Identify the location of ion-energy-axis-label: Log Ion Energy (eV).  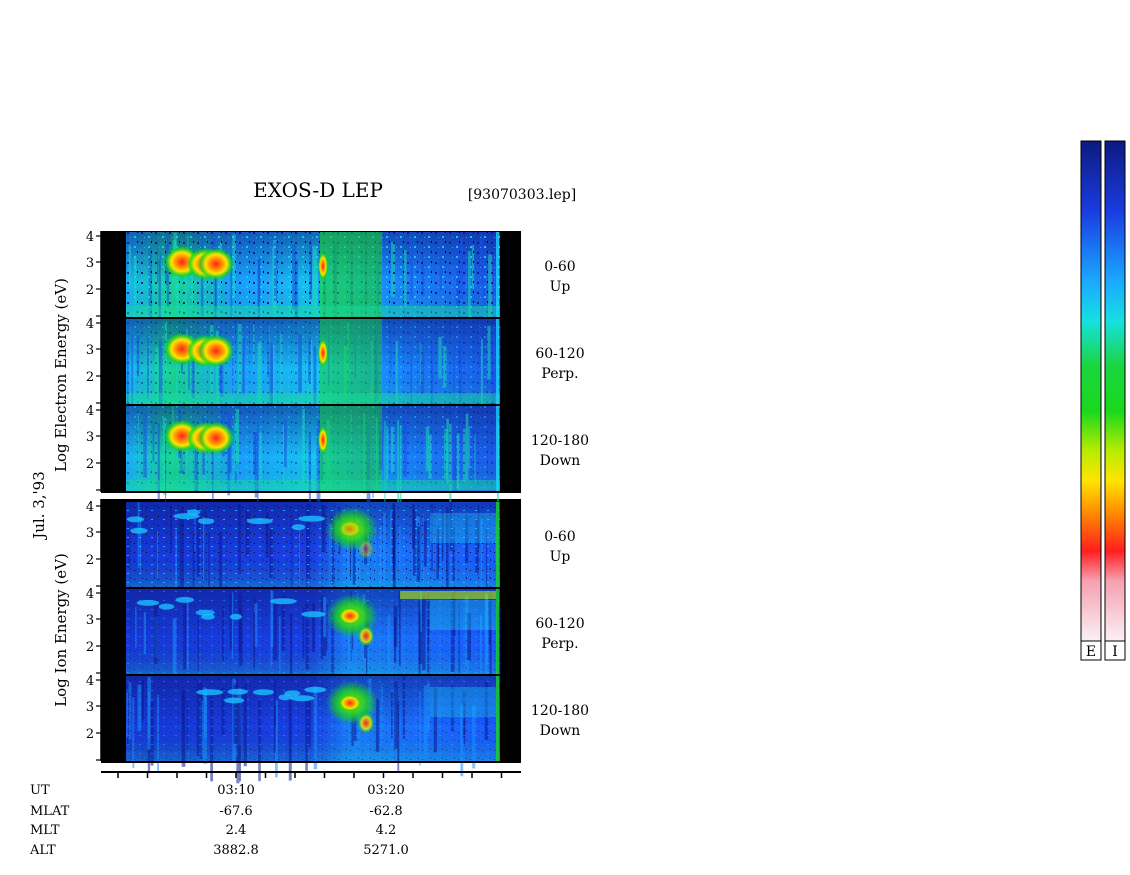
(61, 630).